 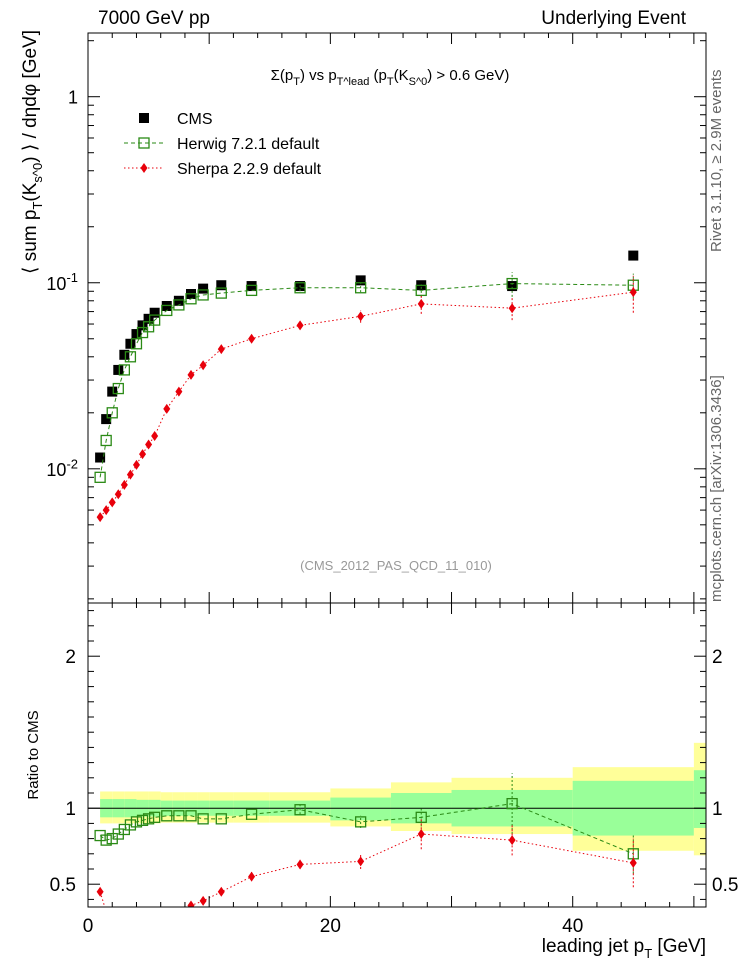 I want to click on ratio-panel-series, so click(x=366, y=854).